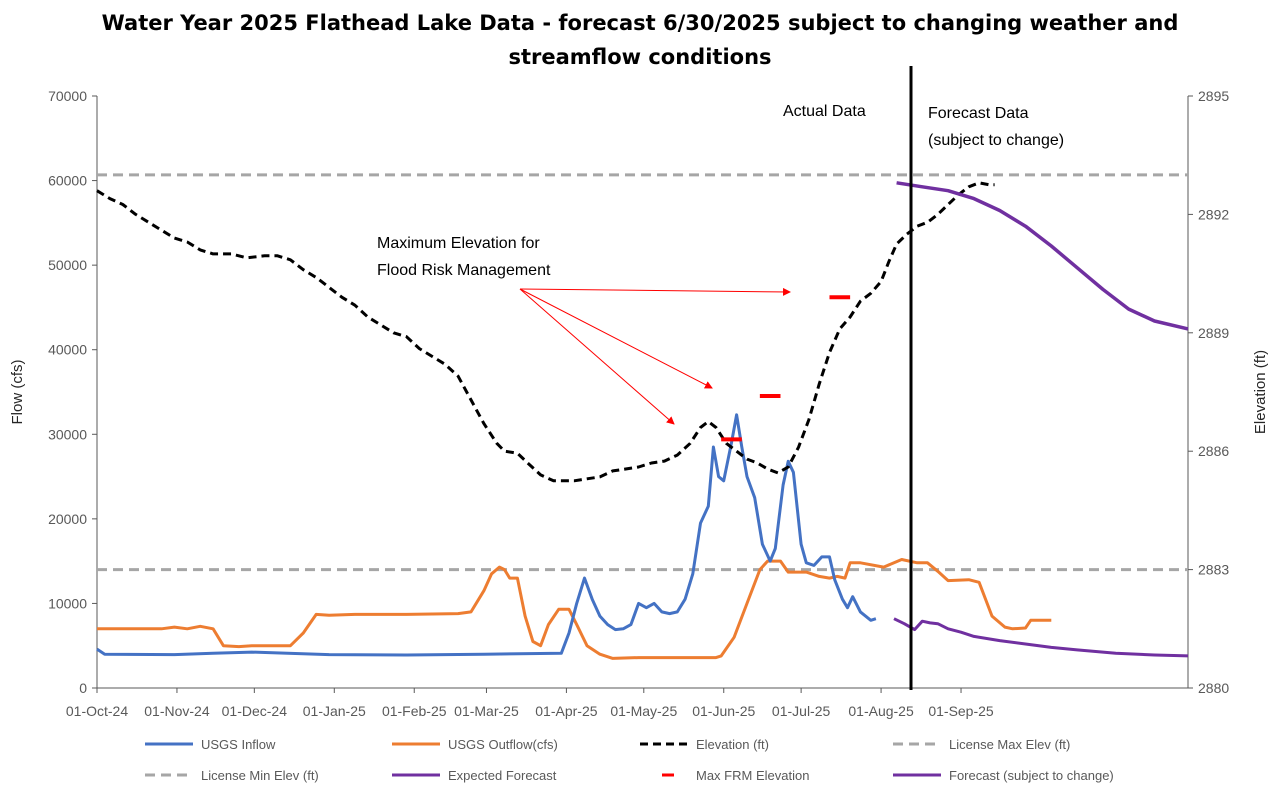 Image resolution: width=1280 pixels, height=794 pixels. What do you see at coordinates (1213, 96) in the screenshot?
I see `y2-tick-label: 2895` at bounding box center [1213, 96].